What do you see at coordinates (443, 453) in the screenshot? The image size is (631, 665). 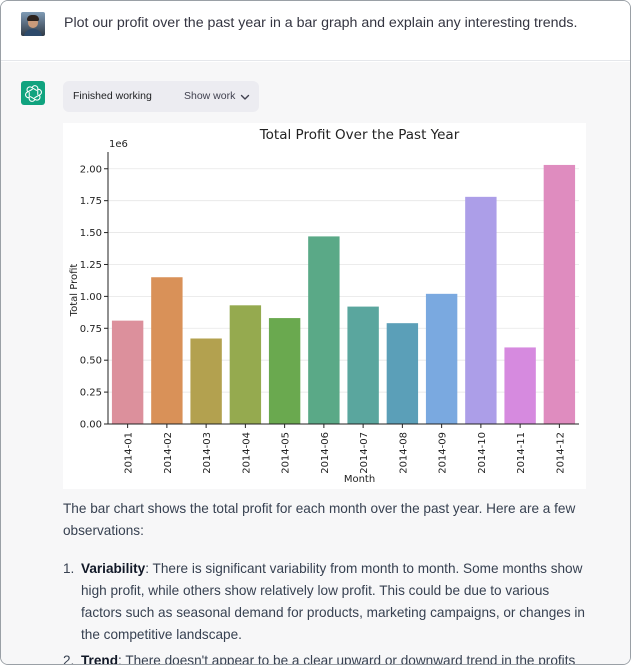 I see `x-tick-label: 2014-09` at bounding box center [443, 453].